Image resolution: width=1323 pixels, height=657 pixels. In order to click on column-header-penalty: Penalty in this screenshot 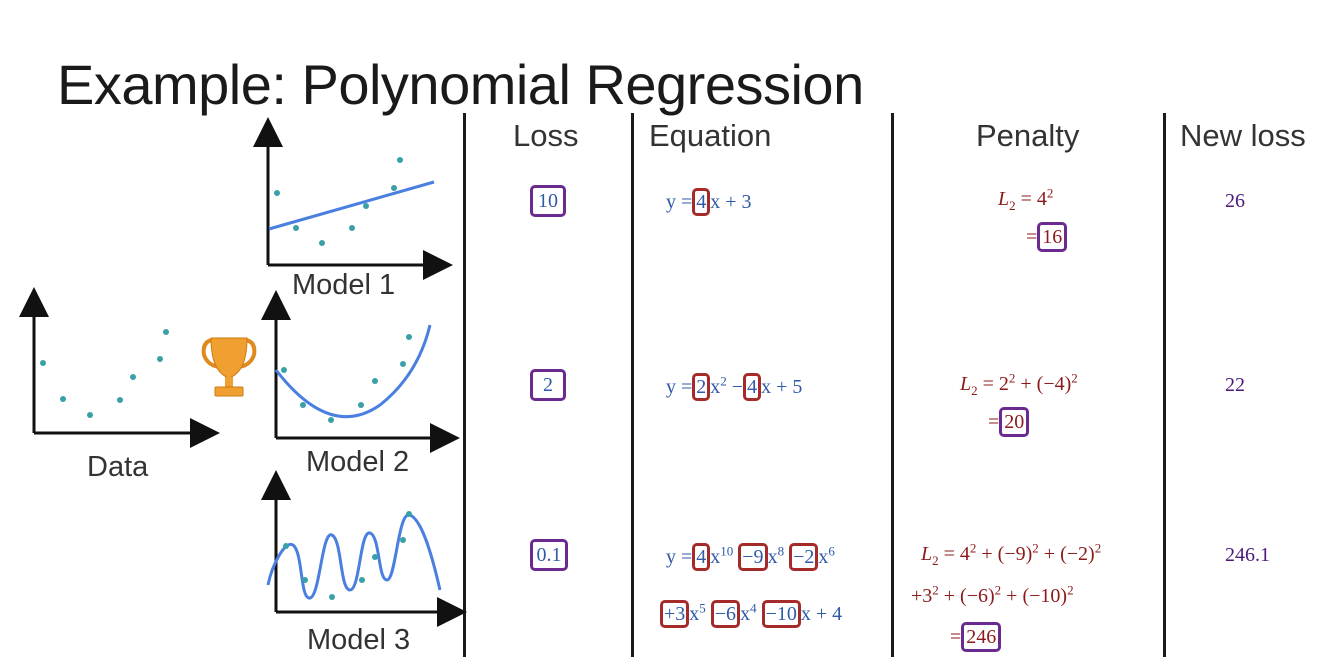, I will do `click(1028, 135)`.